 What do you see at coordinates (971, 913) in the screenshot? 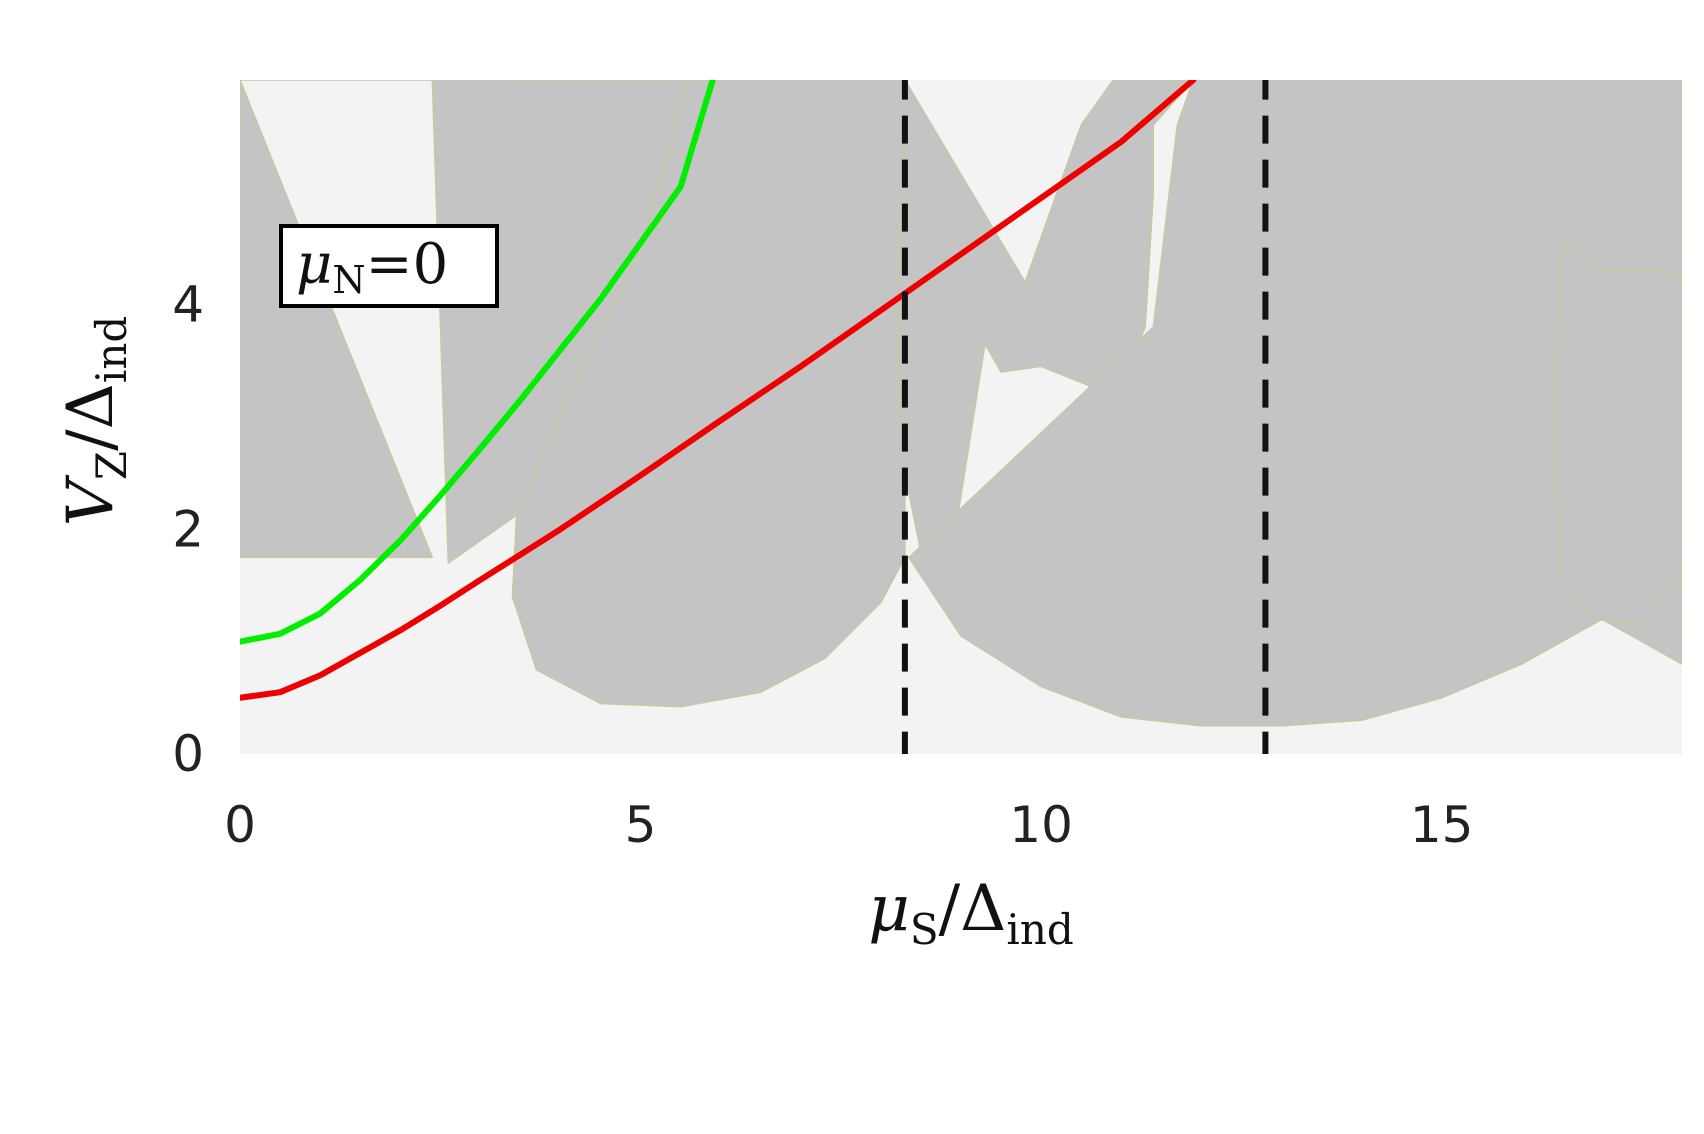
I see `x-axis-label: μS/Δind` at bounding box center [971, 913].